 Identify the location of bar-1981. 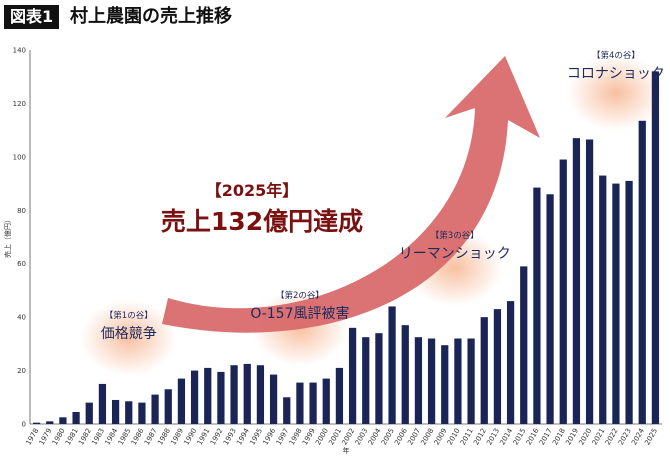
(76, 417).